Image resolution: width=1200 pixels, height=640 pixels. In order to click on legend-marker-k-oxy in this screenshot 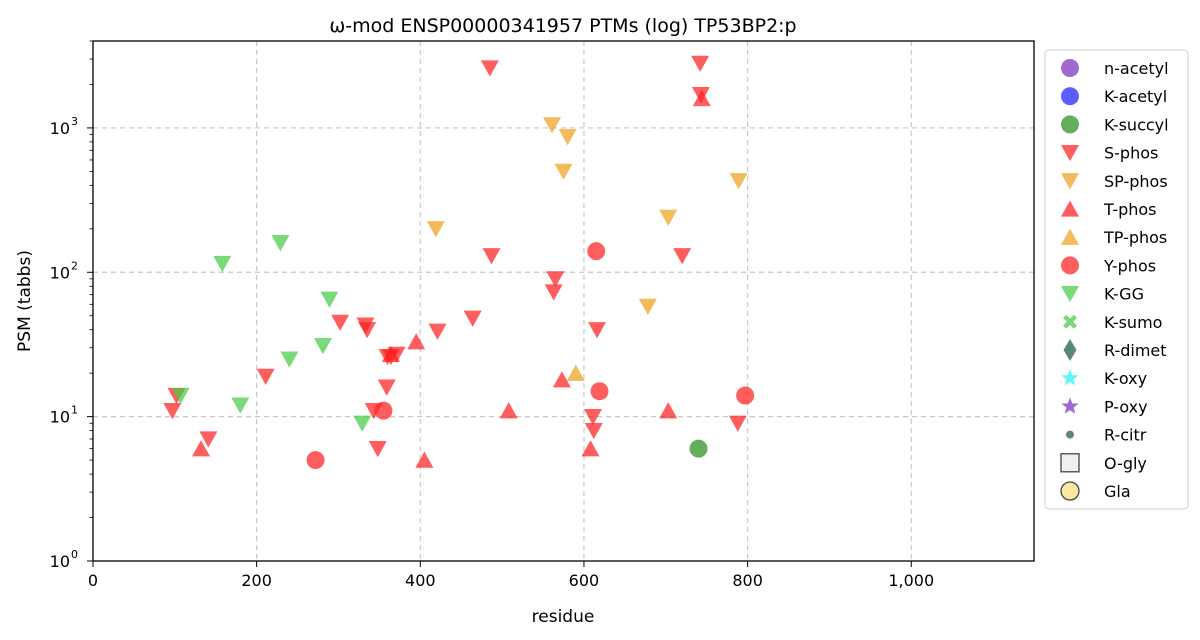, I will do `click(1070, 377)`.